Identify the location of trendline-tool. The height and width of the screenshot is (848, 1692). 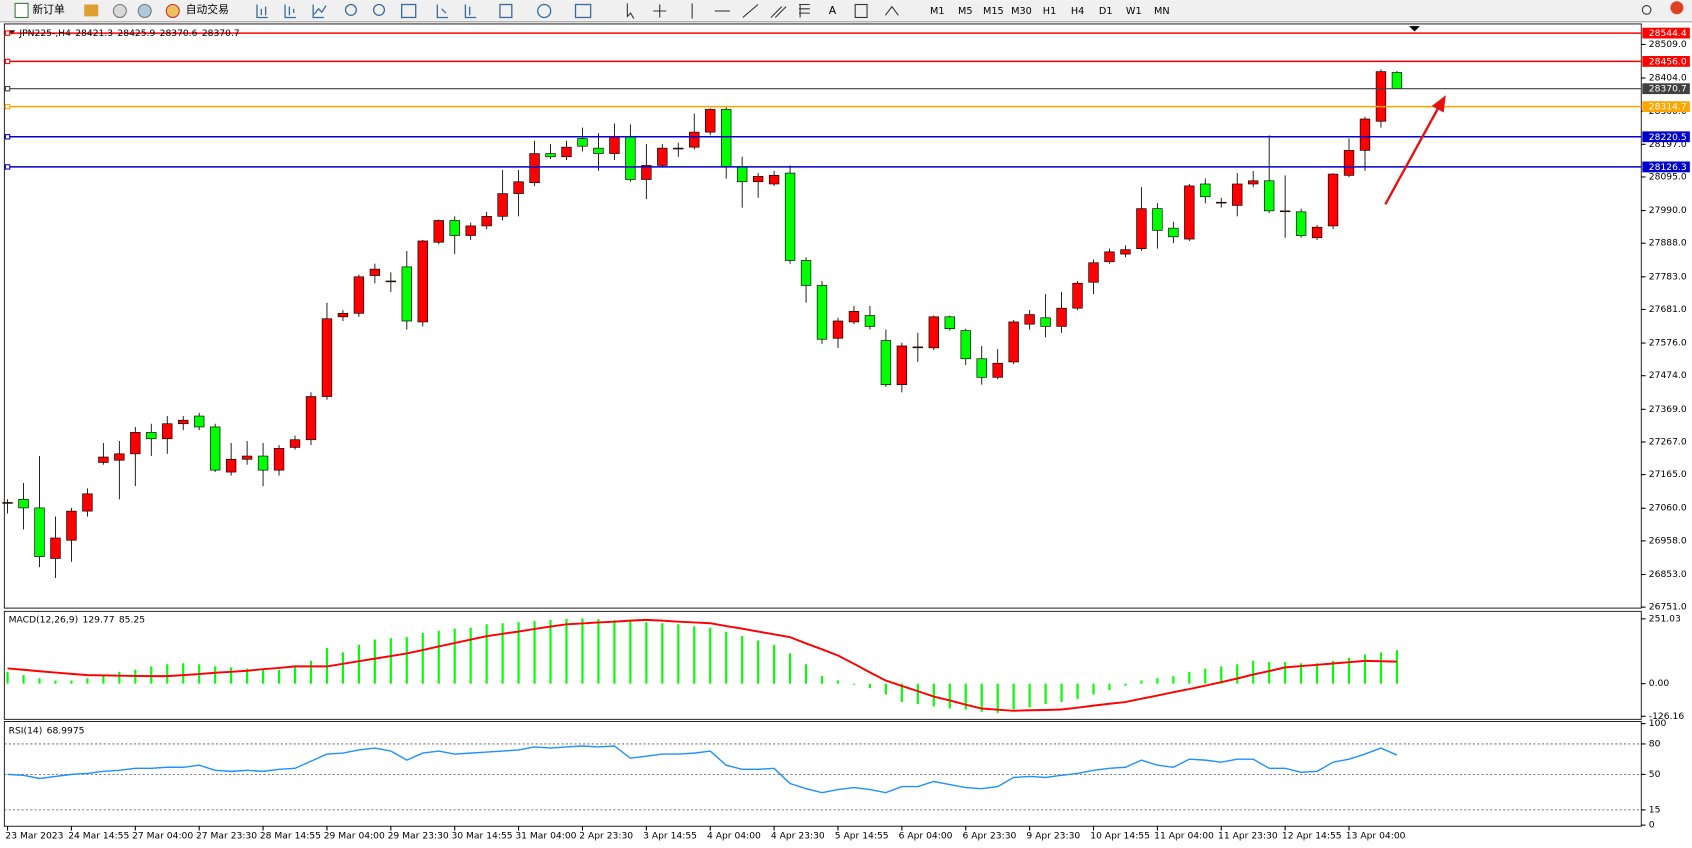
(750, 11).